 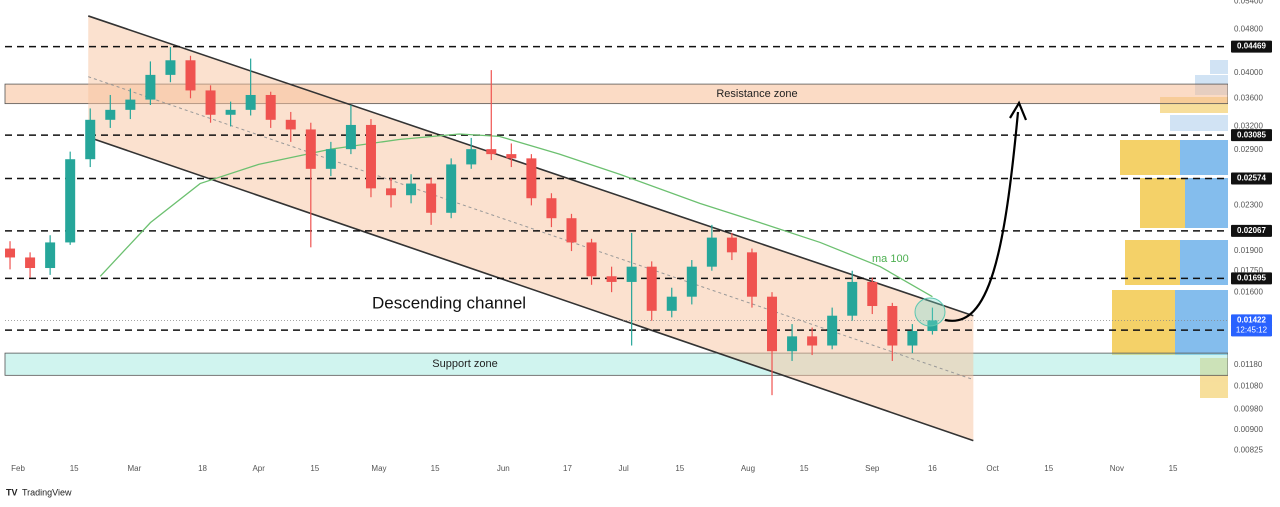 I want to click on x-tick-label: 18, so click(x=202, y=468).